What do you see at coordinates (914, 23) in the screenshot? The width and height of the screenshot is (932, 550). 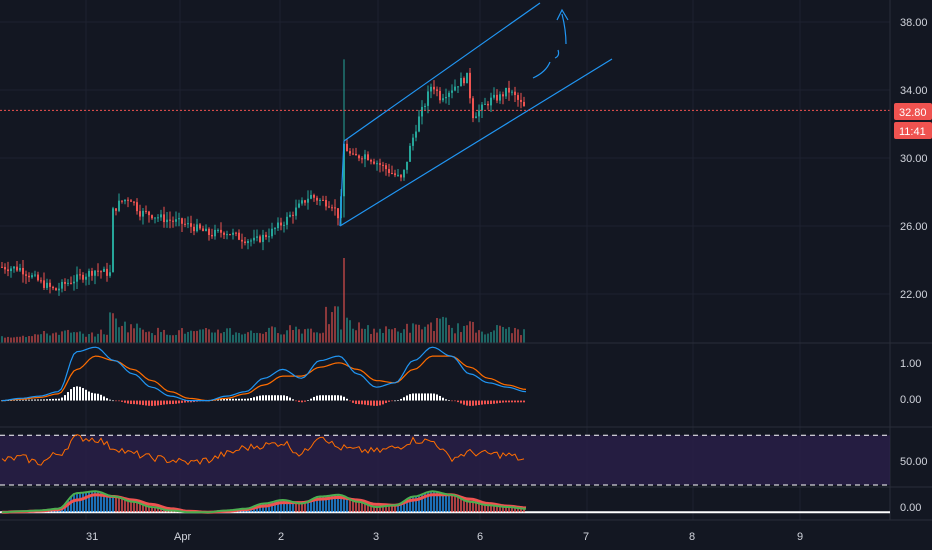 I see `price-tick-38: 38.00` at bounding box center [914, 23].